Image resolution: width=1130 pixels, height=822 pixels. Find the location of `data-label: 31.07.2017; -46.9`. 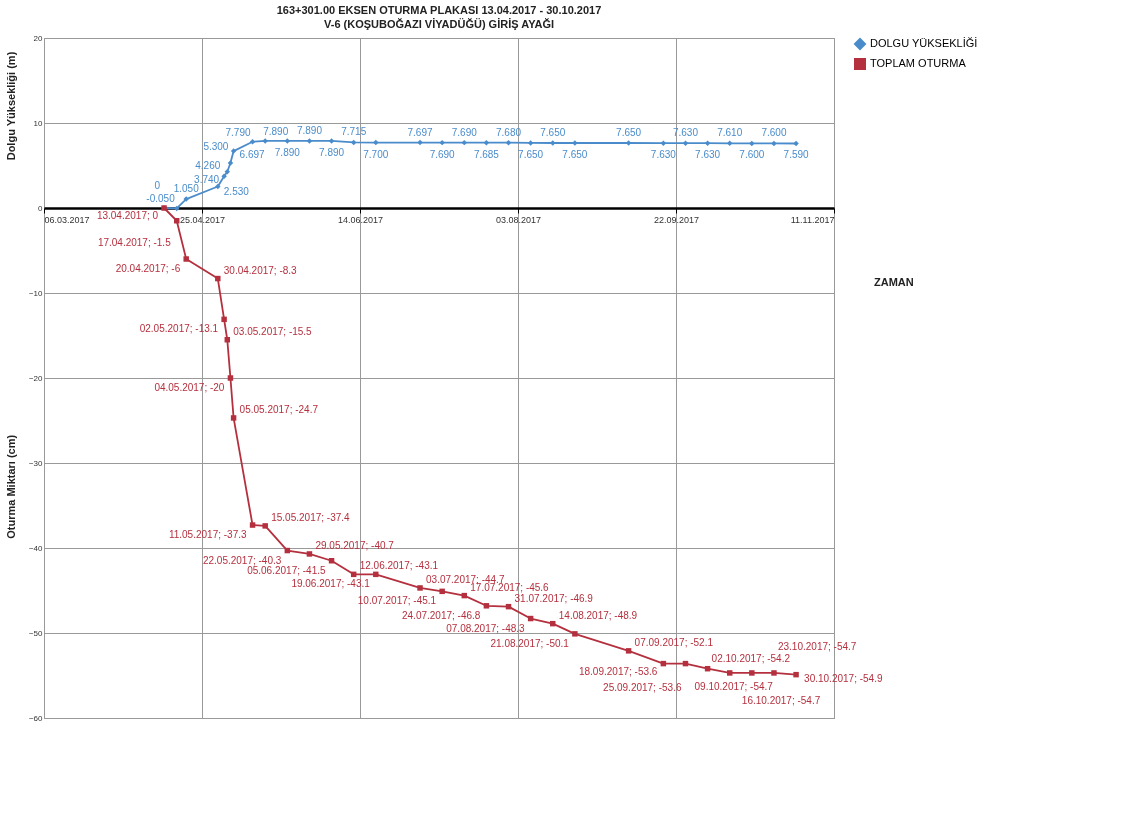

data-label: 31.07.2017; -46.9 is located at coordinates (554, 598).